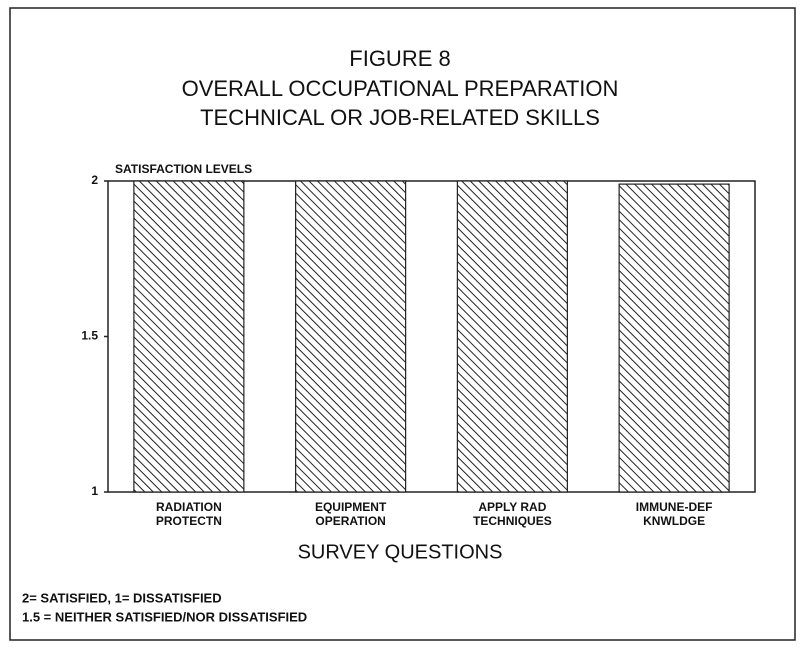 Image resolution: width=807 pixels, height=649 pixels. Describe the element at coordinates (399, 58) in the screenshot. I see `chart-title: FIGURE 8` at that location.